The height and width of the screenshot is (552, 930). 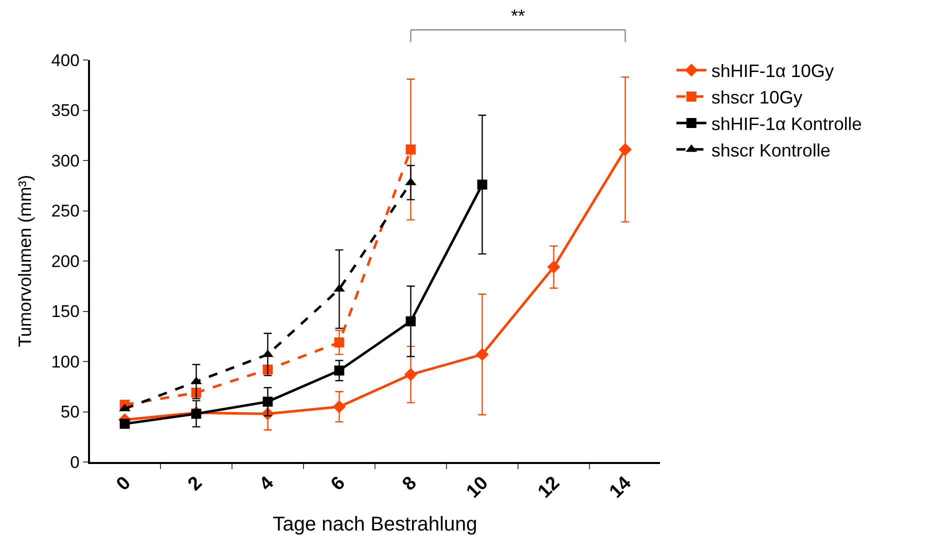 I want to click on y-tick-label: 100, so click(x=65, y=362).